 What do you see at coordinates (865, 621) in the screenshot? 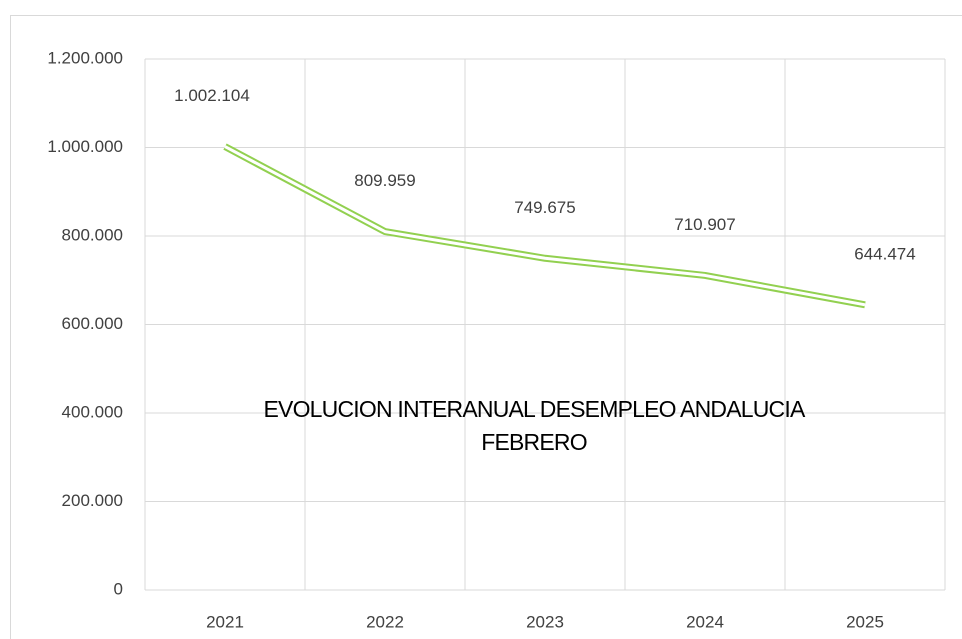
I see `x-tick-label: 2025` at bounding box center [865, 621].